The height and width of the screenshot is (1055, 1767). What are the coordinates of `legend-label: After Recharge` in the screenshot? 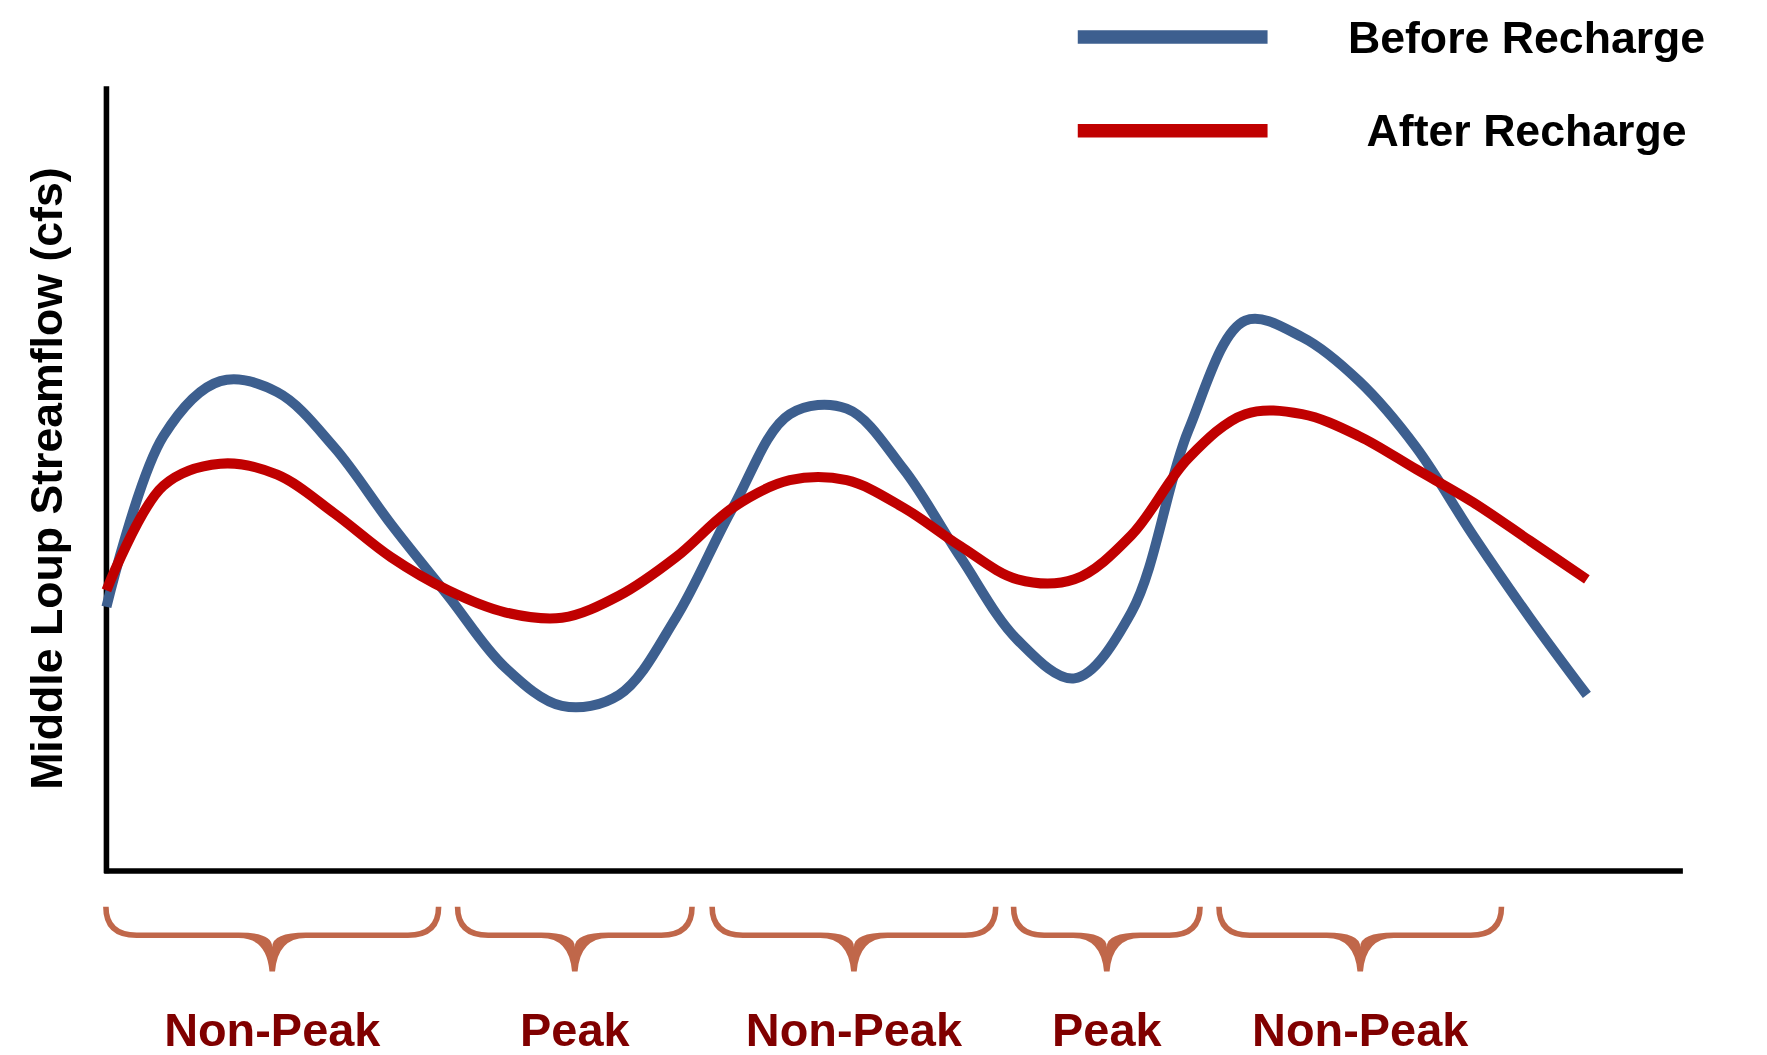 It's located at (1526, 131).